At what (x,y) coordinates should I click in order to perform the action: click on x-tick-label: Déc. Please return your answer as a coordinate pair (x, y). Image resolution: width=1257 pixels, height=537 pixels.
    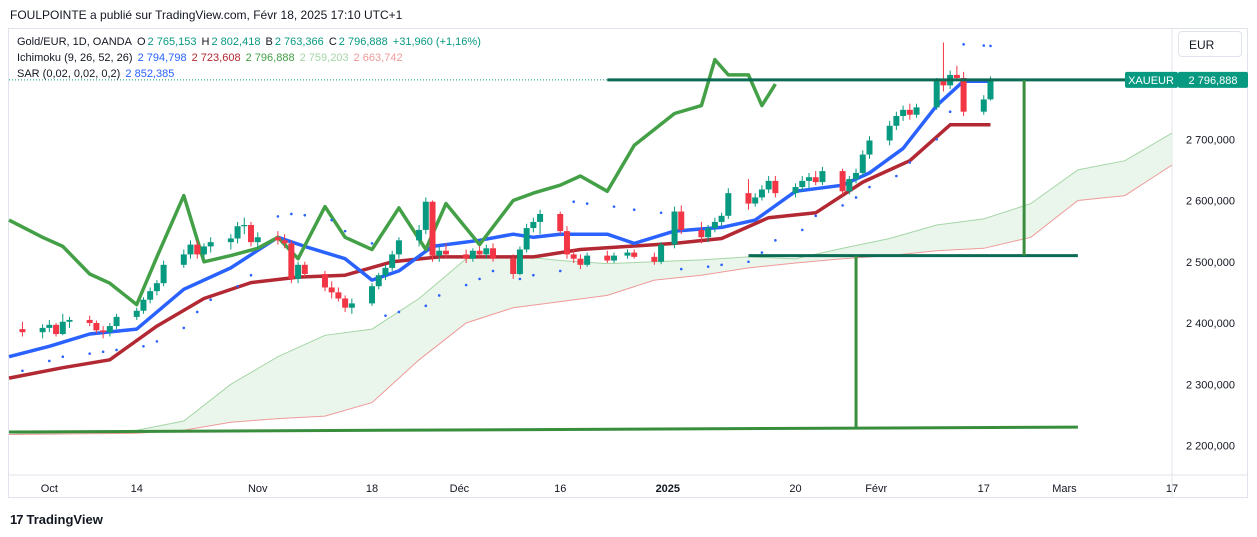
    Looking at the image, I should click on (460, 489).